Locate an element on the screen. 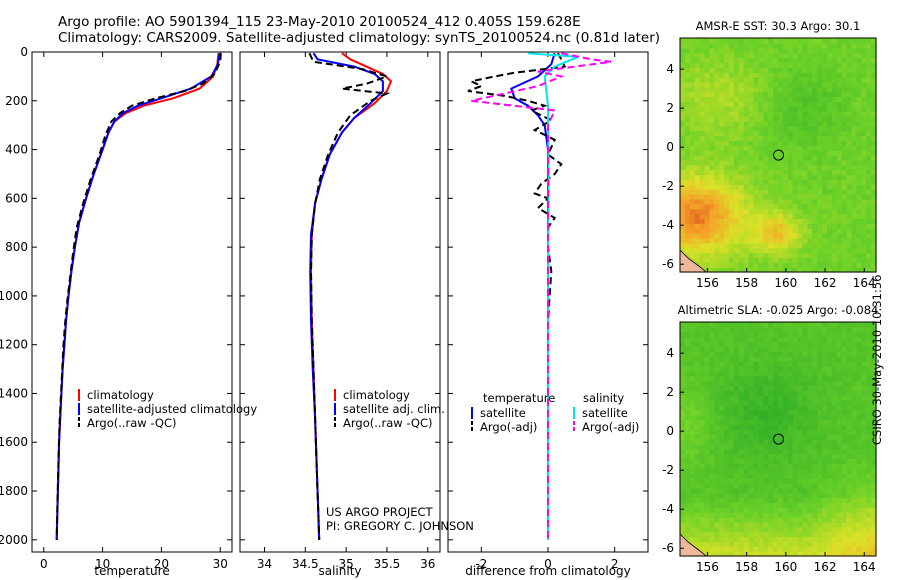 This screenshot has width=900, height=580. sst-map-frame is located at coordinates (778, 155).